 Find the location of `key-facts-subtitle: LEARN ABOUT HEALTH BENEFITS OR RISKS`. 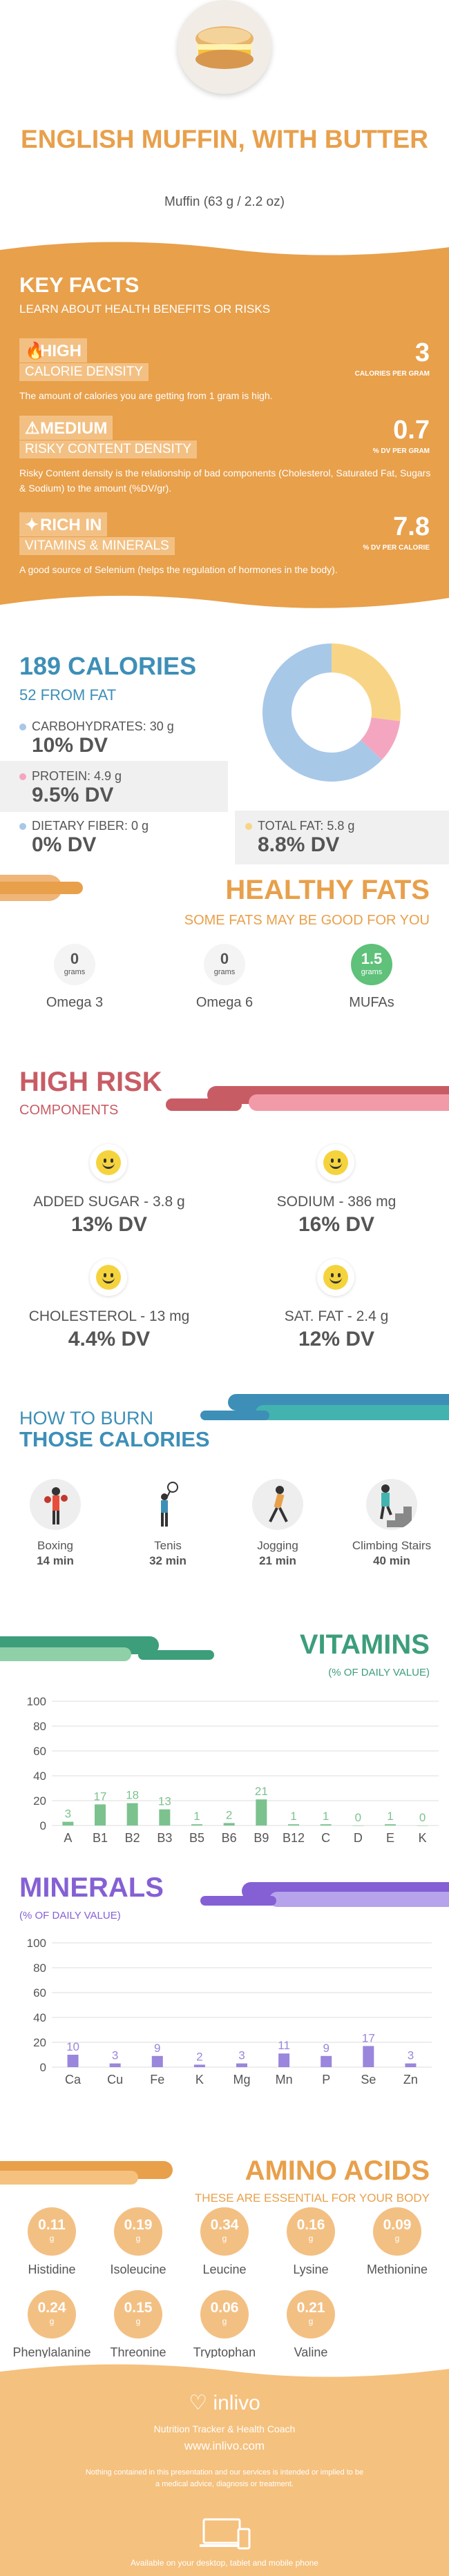

key-facts-subtitle: LEARN ABOUT HEALTH BENEFITS OR RISKS is located at coordinates (145, 309).